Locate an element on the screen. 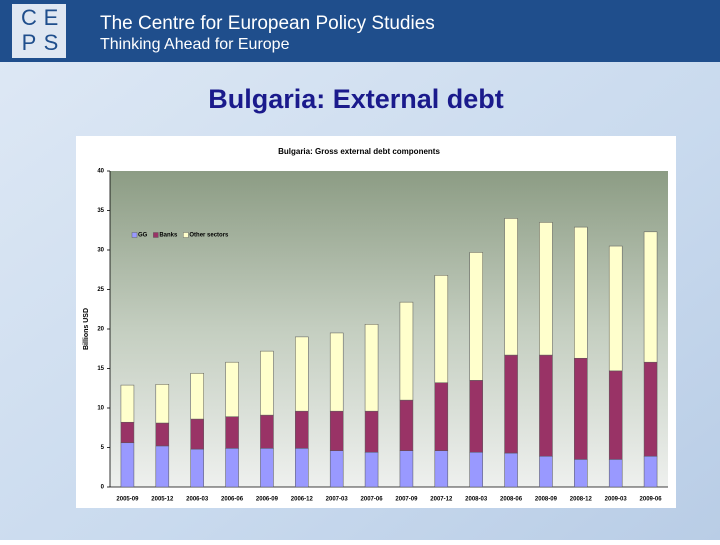 The image size is (720, 545). x-tick-label: 2007-03 is located at coordinates (337, 500).